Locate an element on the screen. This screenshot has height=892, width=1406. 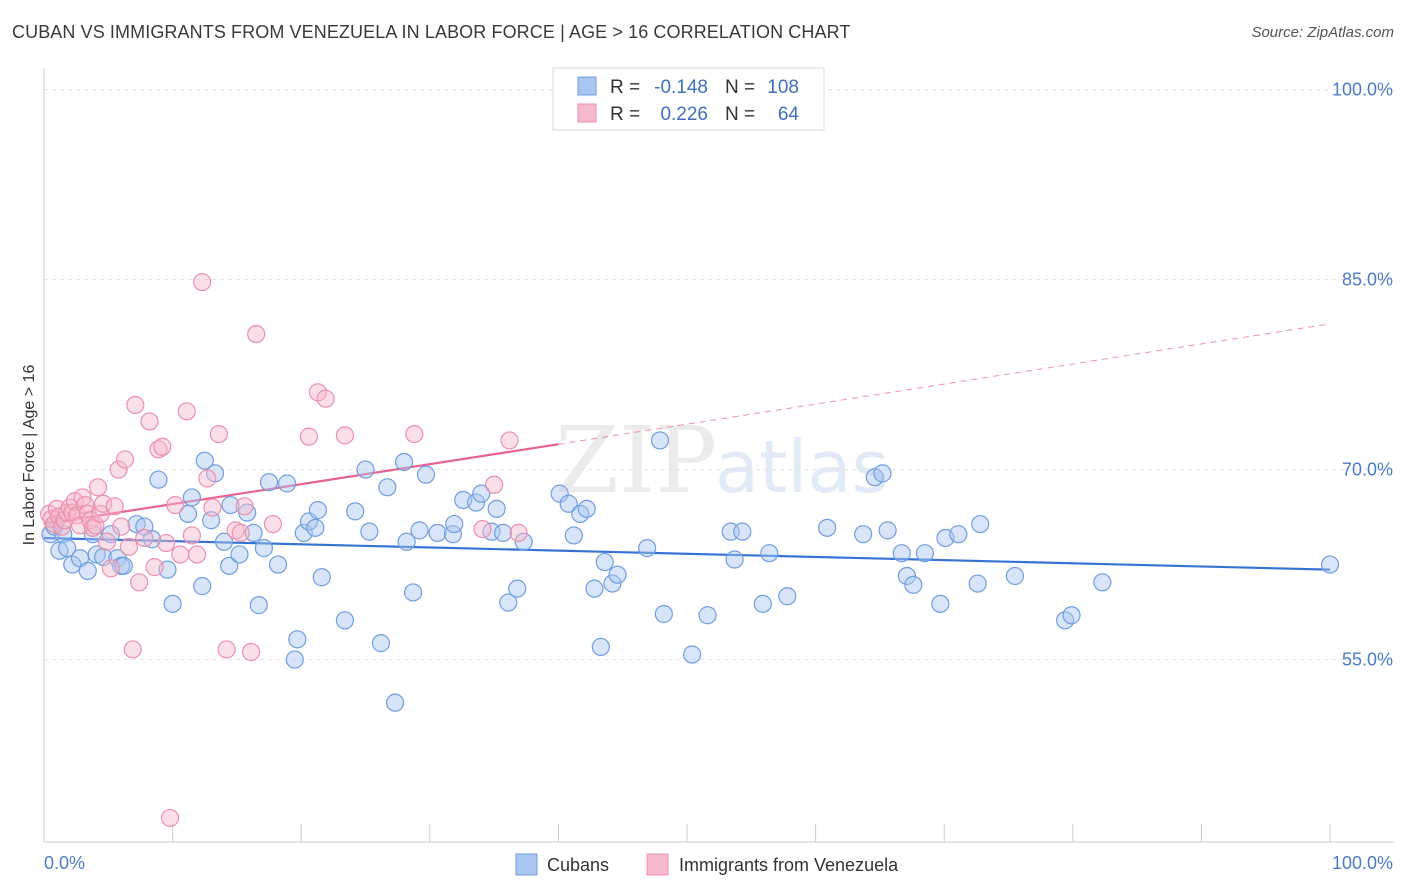
watermark: ZIP atlas is located at coordinates (722, 460).